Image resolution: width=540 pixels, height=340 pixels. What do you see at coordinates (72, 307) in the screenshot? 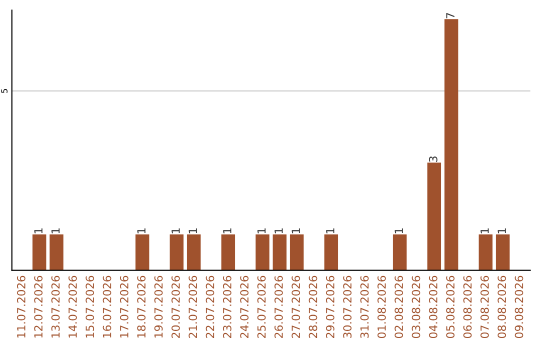
I see `x-tick-label: 14.07.2026` at bounding box center [72, 307].